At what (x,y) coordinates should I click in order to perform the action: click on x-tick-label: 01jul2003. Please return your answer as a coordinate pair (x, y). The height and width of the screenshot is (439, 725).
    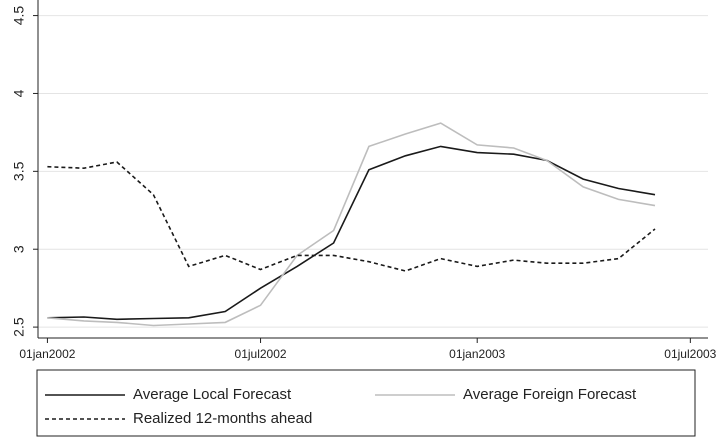
    Looking at the image, I should click on (690, 354).